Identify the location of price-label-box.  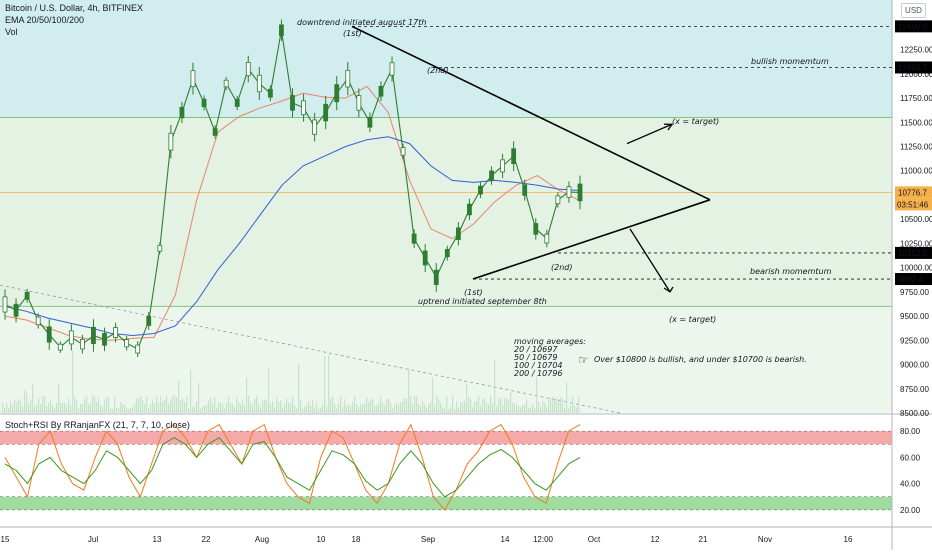
(913, 26).